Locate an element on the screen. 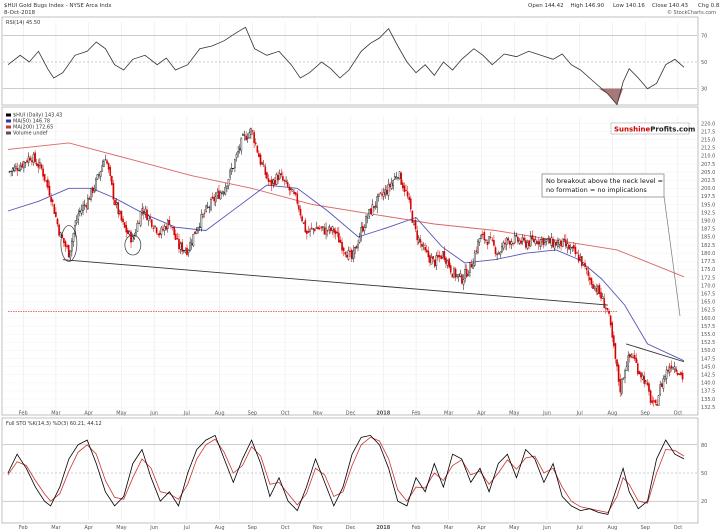 The width and height of the screenshot is (720, 532). y-tick-label: 137.5 is located at coordinates (708, 392).